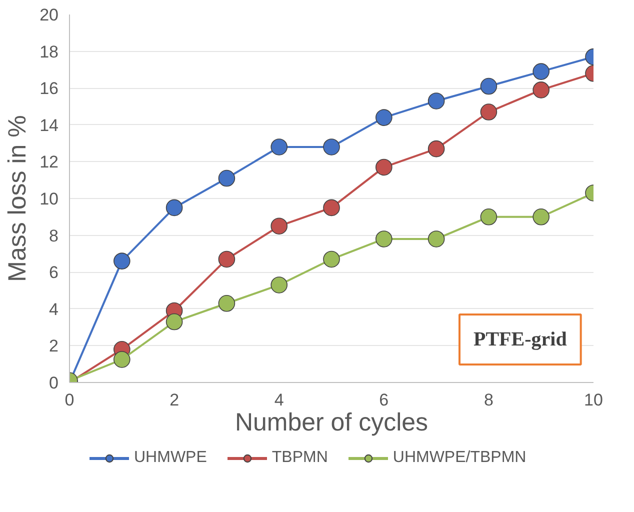  Describe the element at coordinates (459, 458) in the screenshot. I see `legend-label: UHMWPE/TBPMN` at that location.